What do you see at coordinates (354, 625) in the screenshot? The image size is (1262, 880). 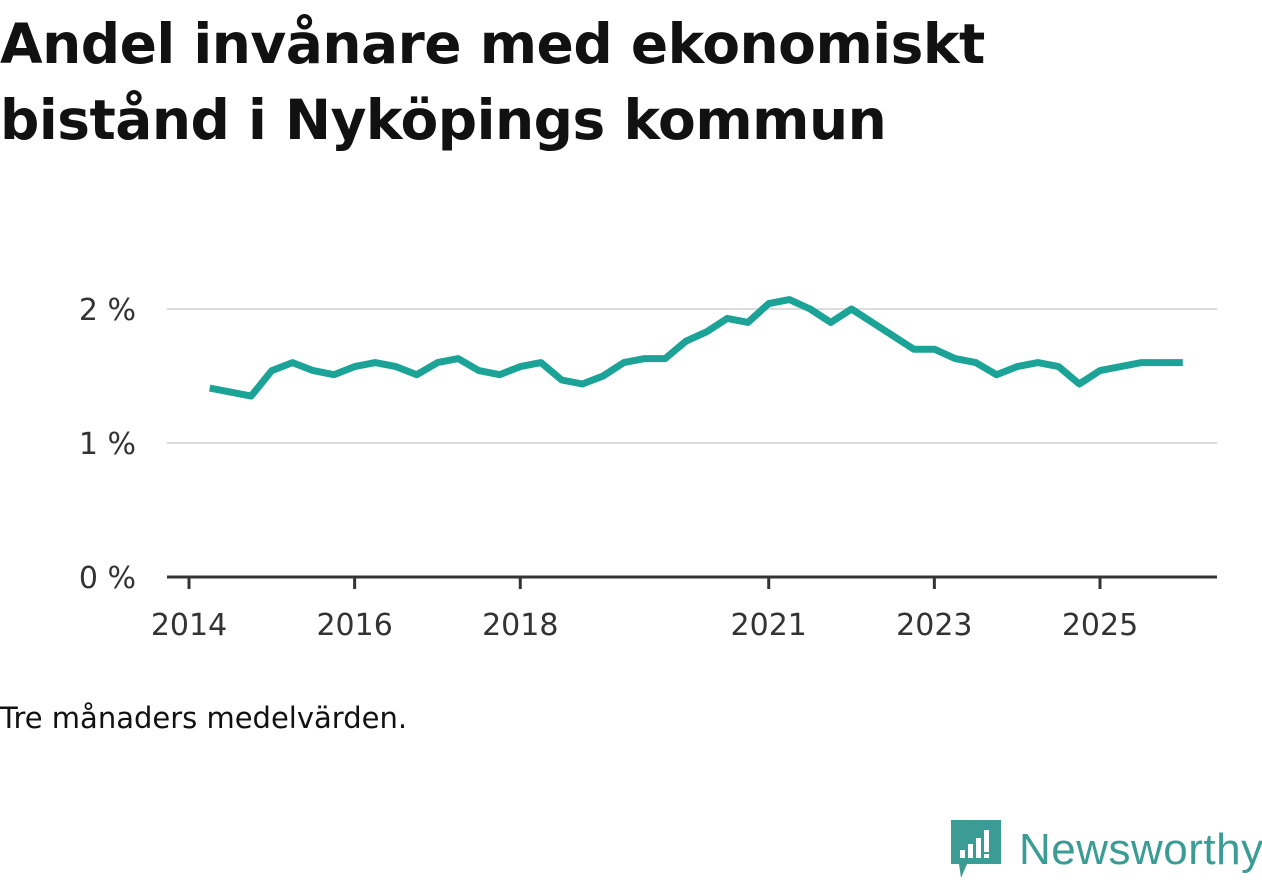 I see `x-tick-label: 2016` at bounding box center [354, 625].